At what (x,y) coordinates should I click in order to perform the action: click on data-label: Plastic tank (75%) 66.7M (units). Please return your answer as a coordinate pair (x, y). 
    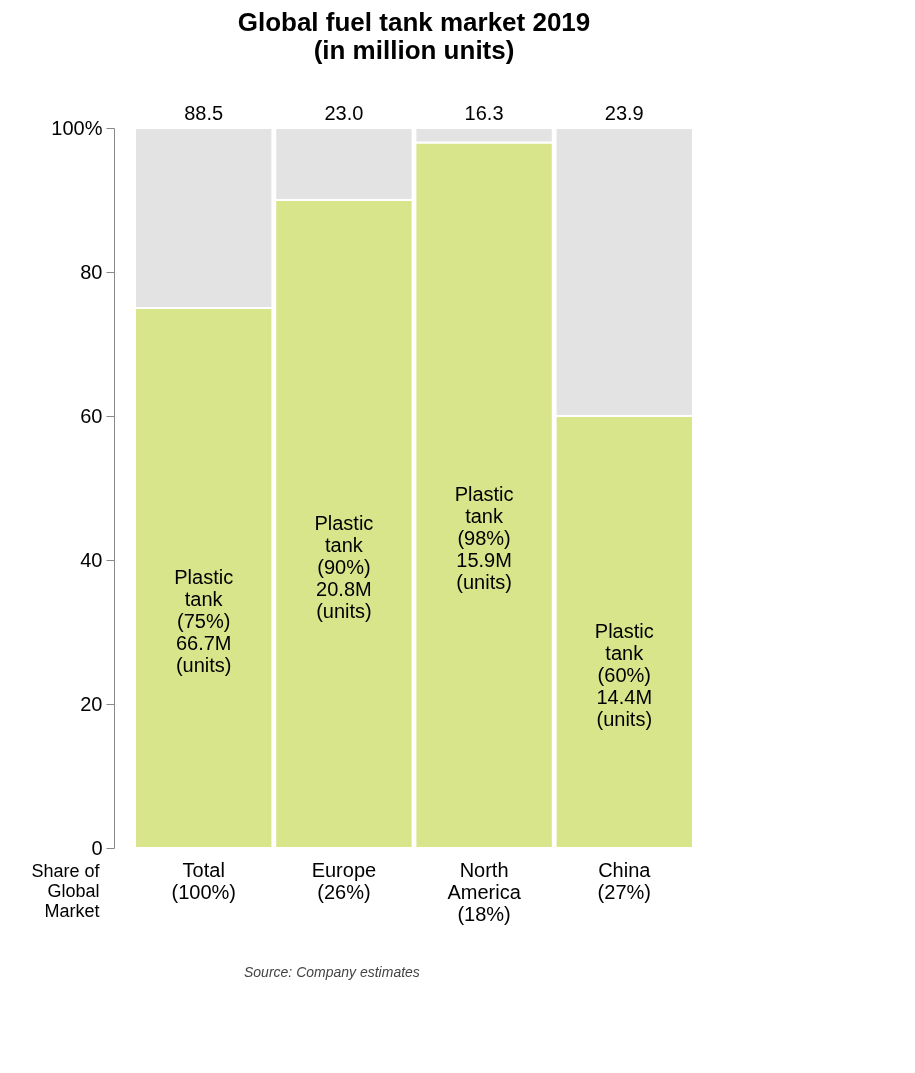
    Looking at the image, I should click on (204, 621).